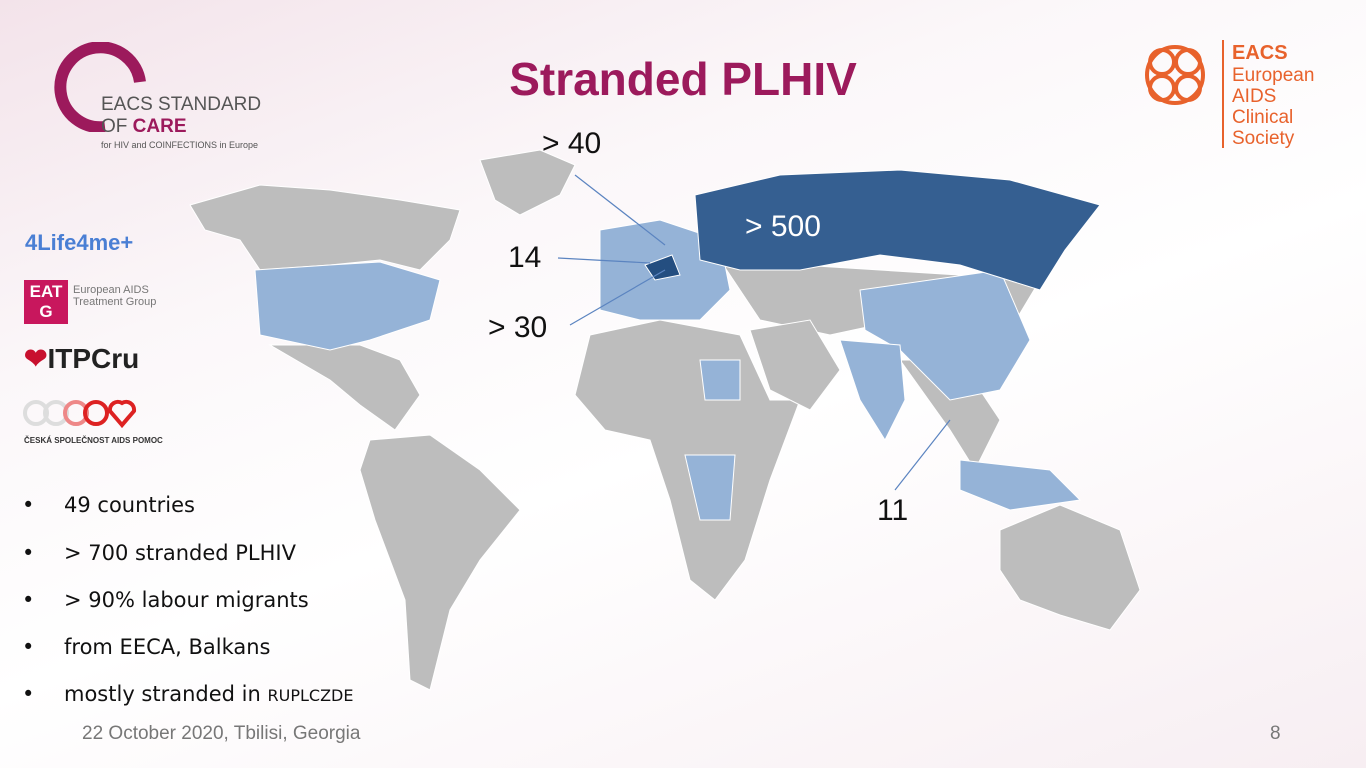  What do you see at coordinates (710, 487) in the screenshot?
I see `congo` at bounding box center [710, 487].